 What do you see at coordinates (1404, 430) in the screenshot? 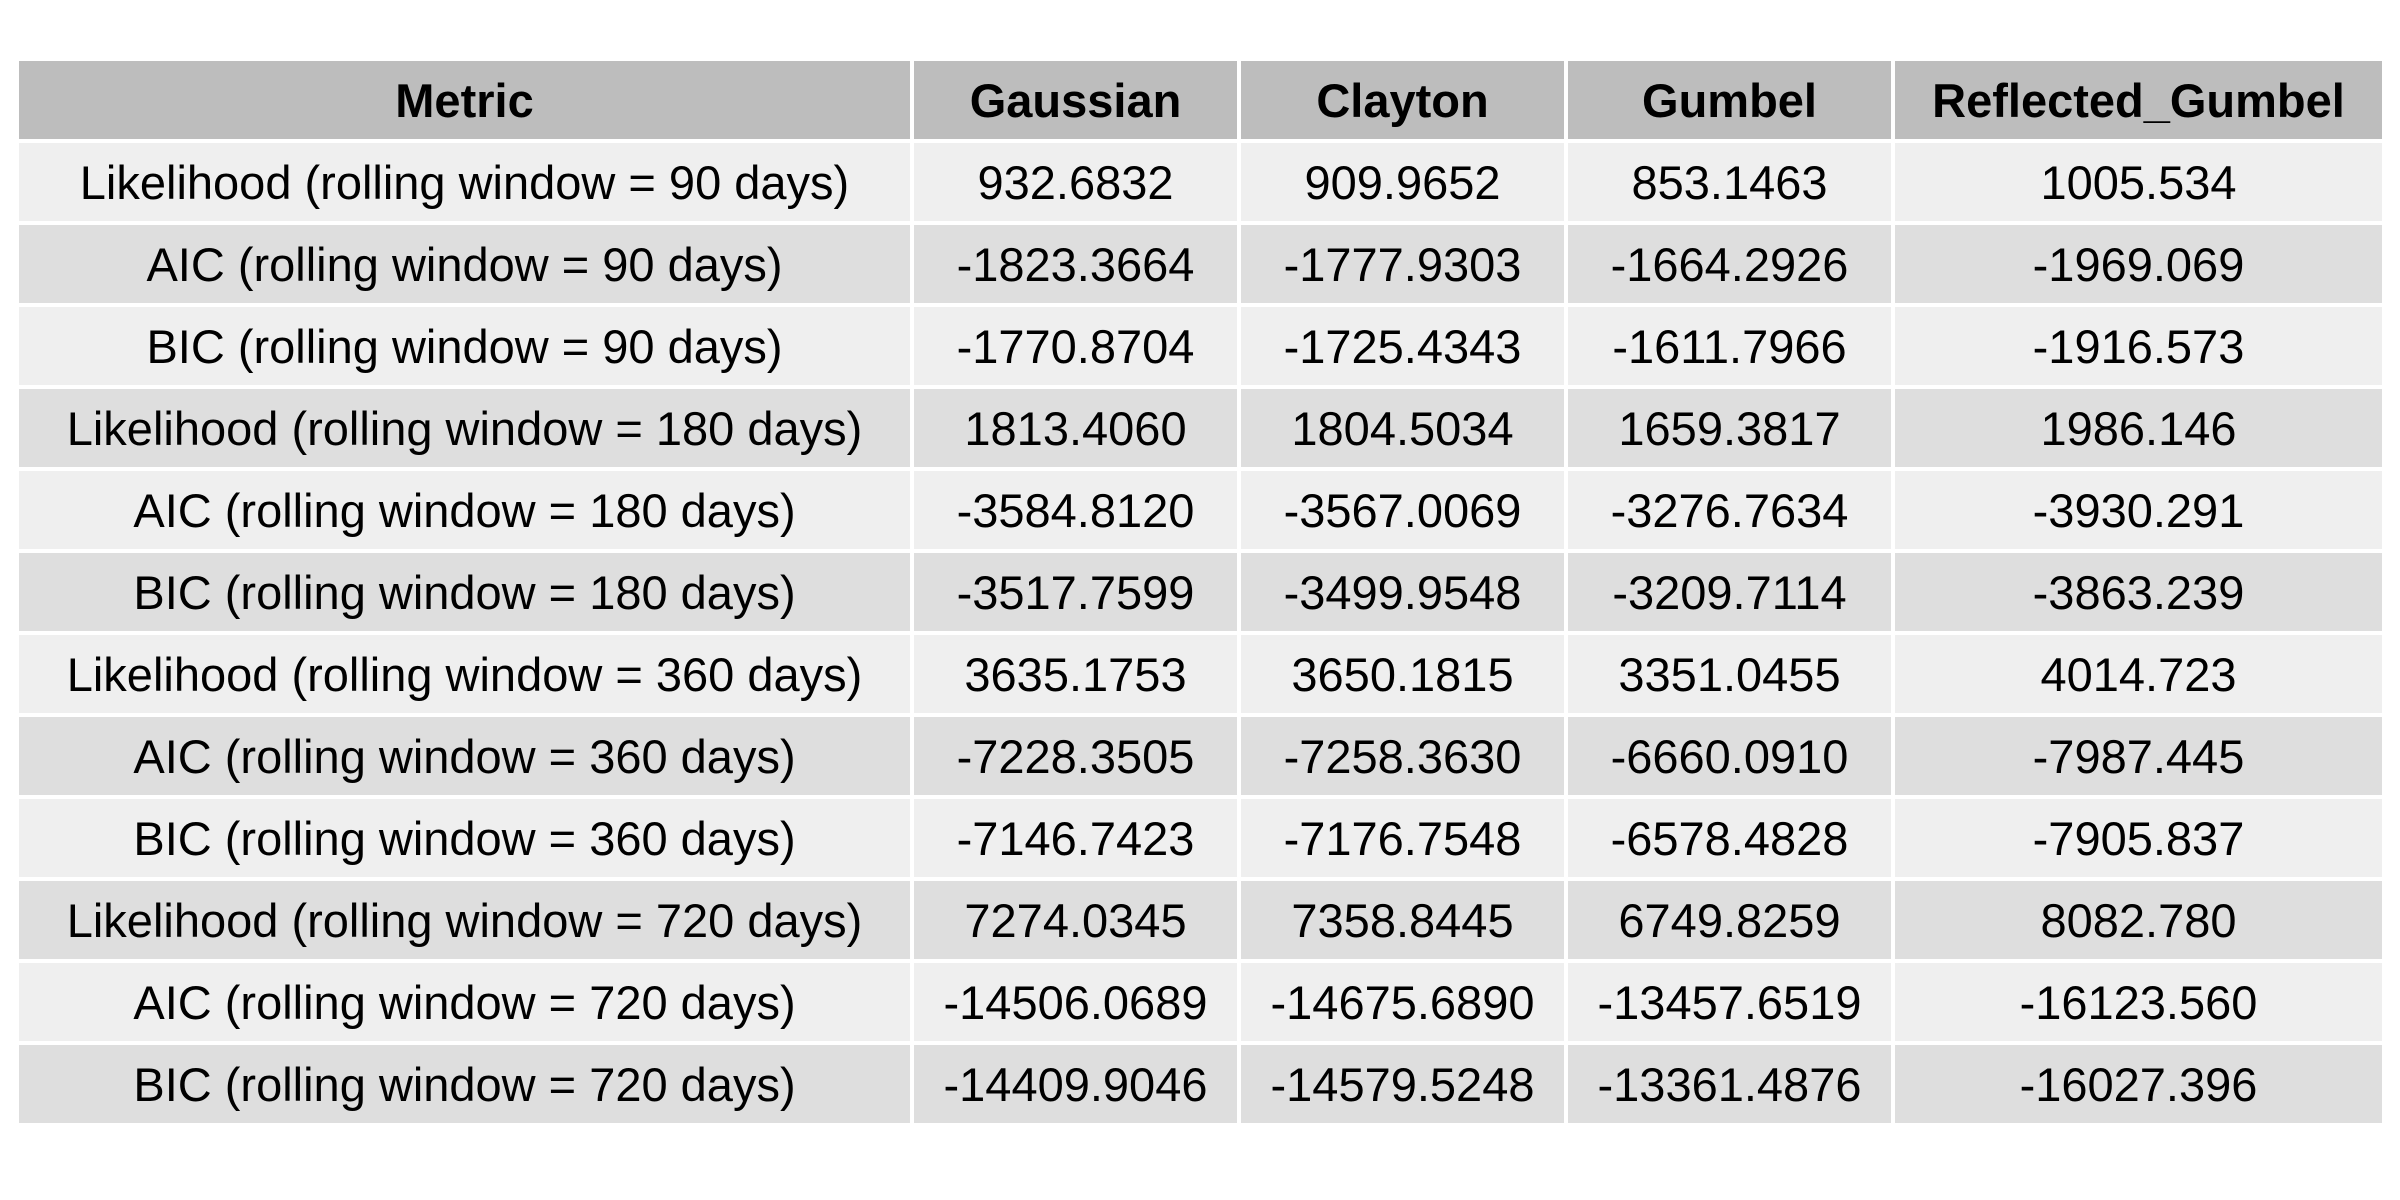
I see `cell-clayton: 1804.5034` at bounding box center [1404, 430].